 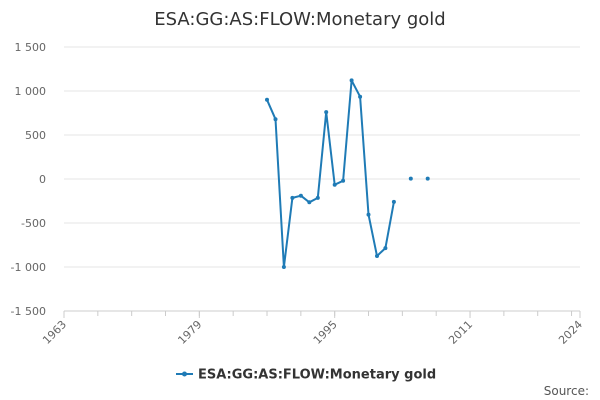 I want to click on legend-label: ESA:GG:AS:FLOW:Monetary gold, so click(x=317, y=375).